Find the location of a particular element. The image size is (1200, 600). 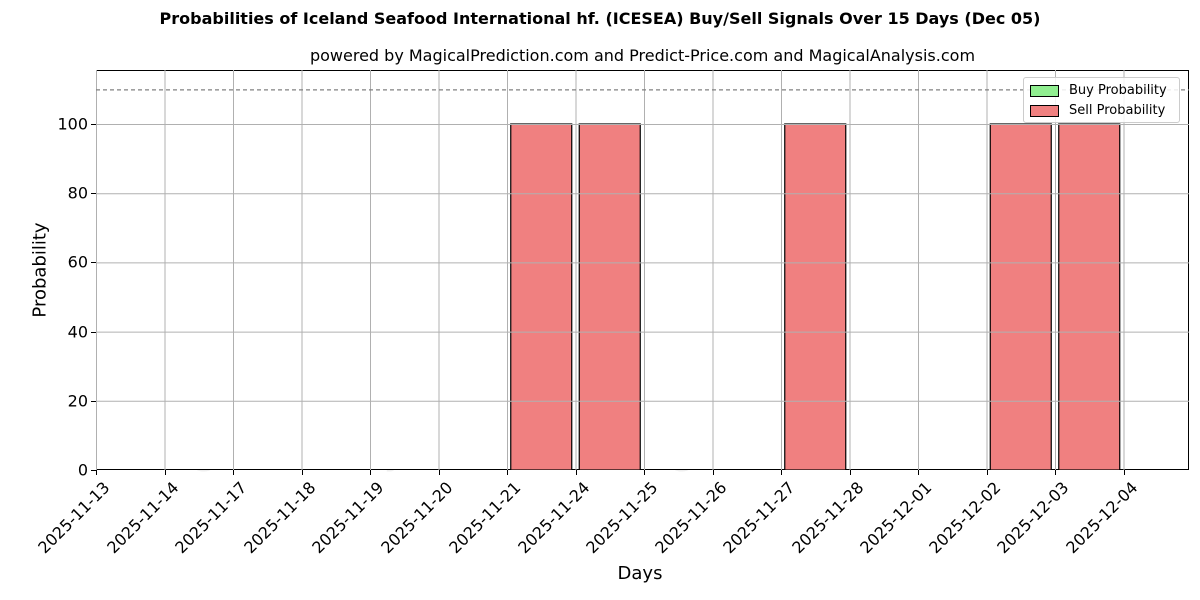

x-tick-label: 2025-11-27 is located at coordinates (759, 518).